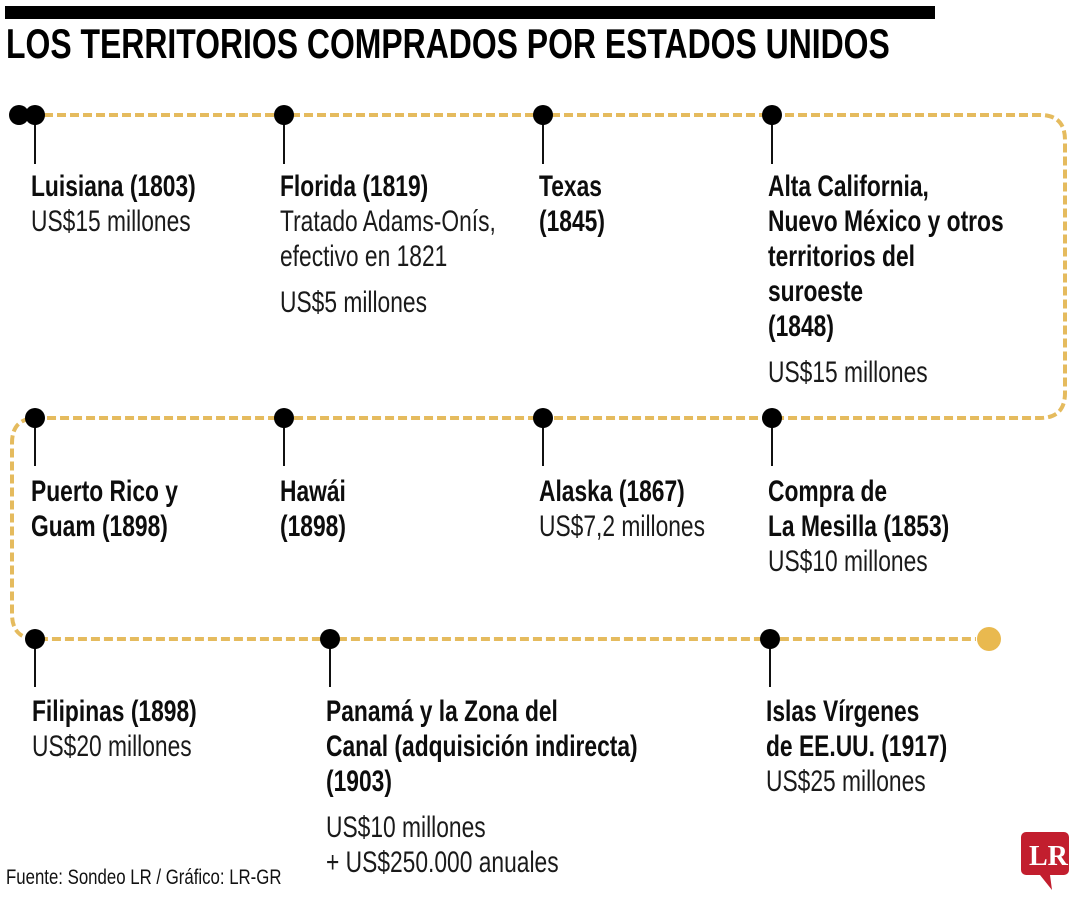 The height and width of the screenshot is (900, 1080). What do you see at coordinates (846, 781) in the screenshot?
I see `event-amount: US$25 millones` at bounding box center [846, 781].